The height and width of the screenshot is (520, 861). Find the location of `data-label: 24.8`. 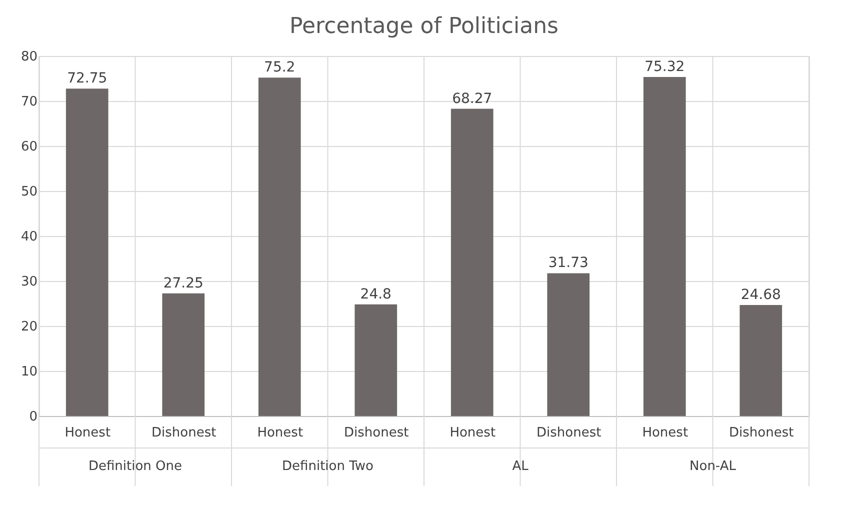

data-label: 24.8 is located at coordinates (376, 294).